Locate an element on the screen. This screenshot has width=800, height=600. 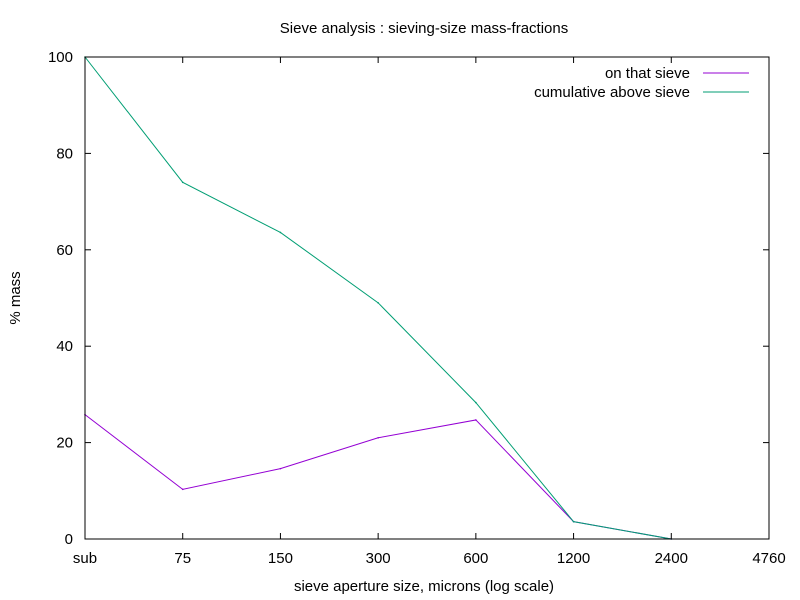
y-tick-label: 20 is located at coordinates (64, 443).